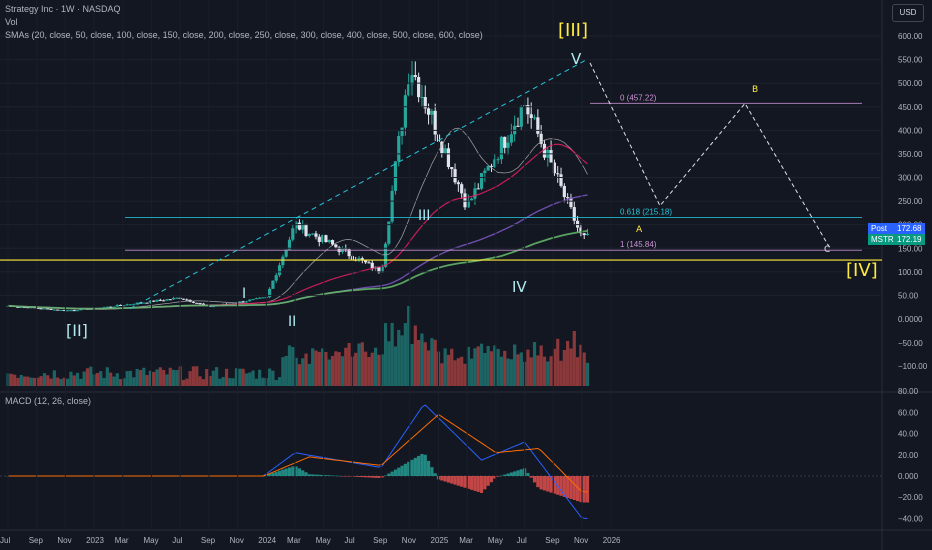 This screenshot has width=932, height=550. What do you see at coordinates (244, 294) in the screenshot?
I see `wave-label: I` at bounding box center [244, 294].